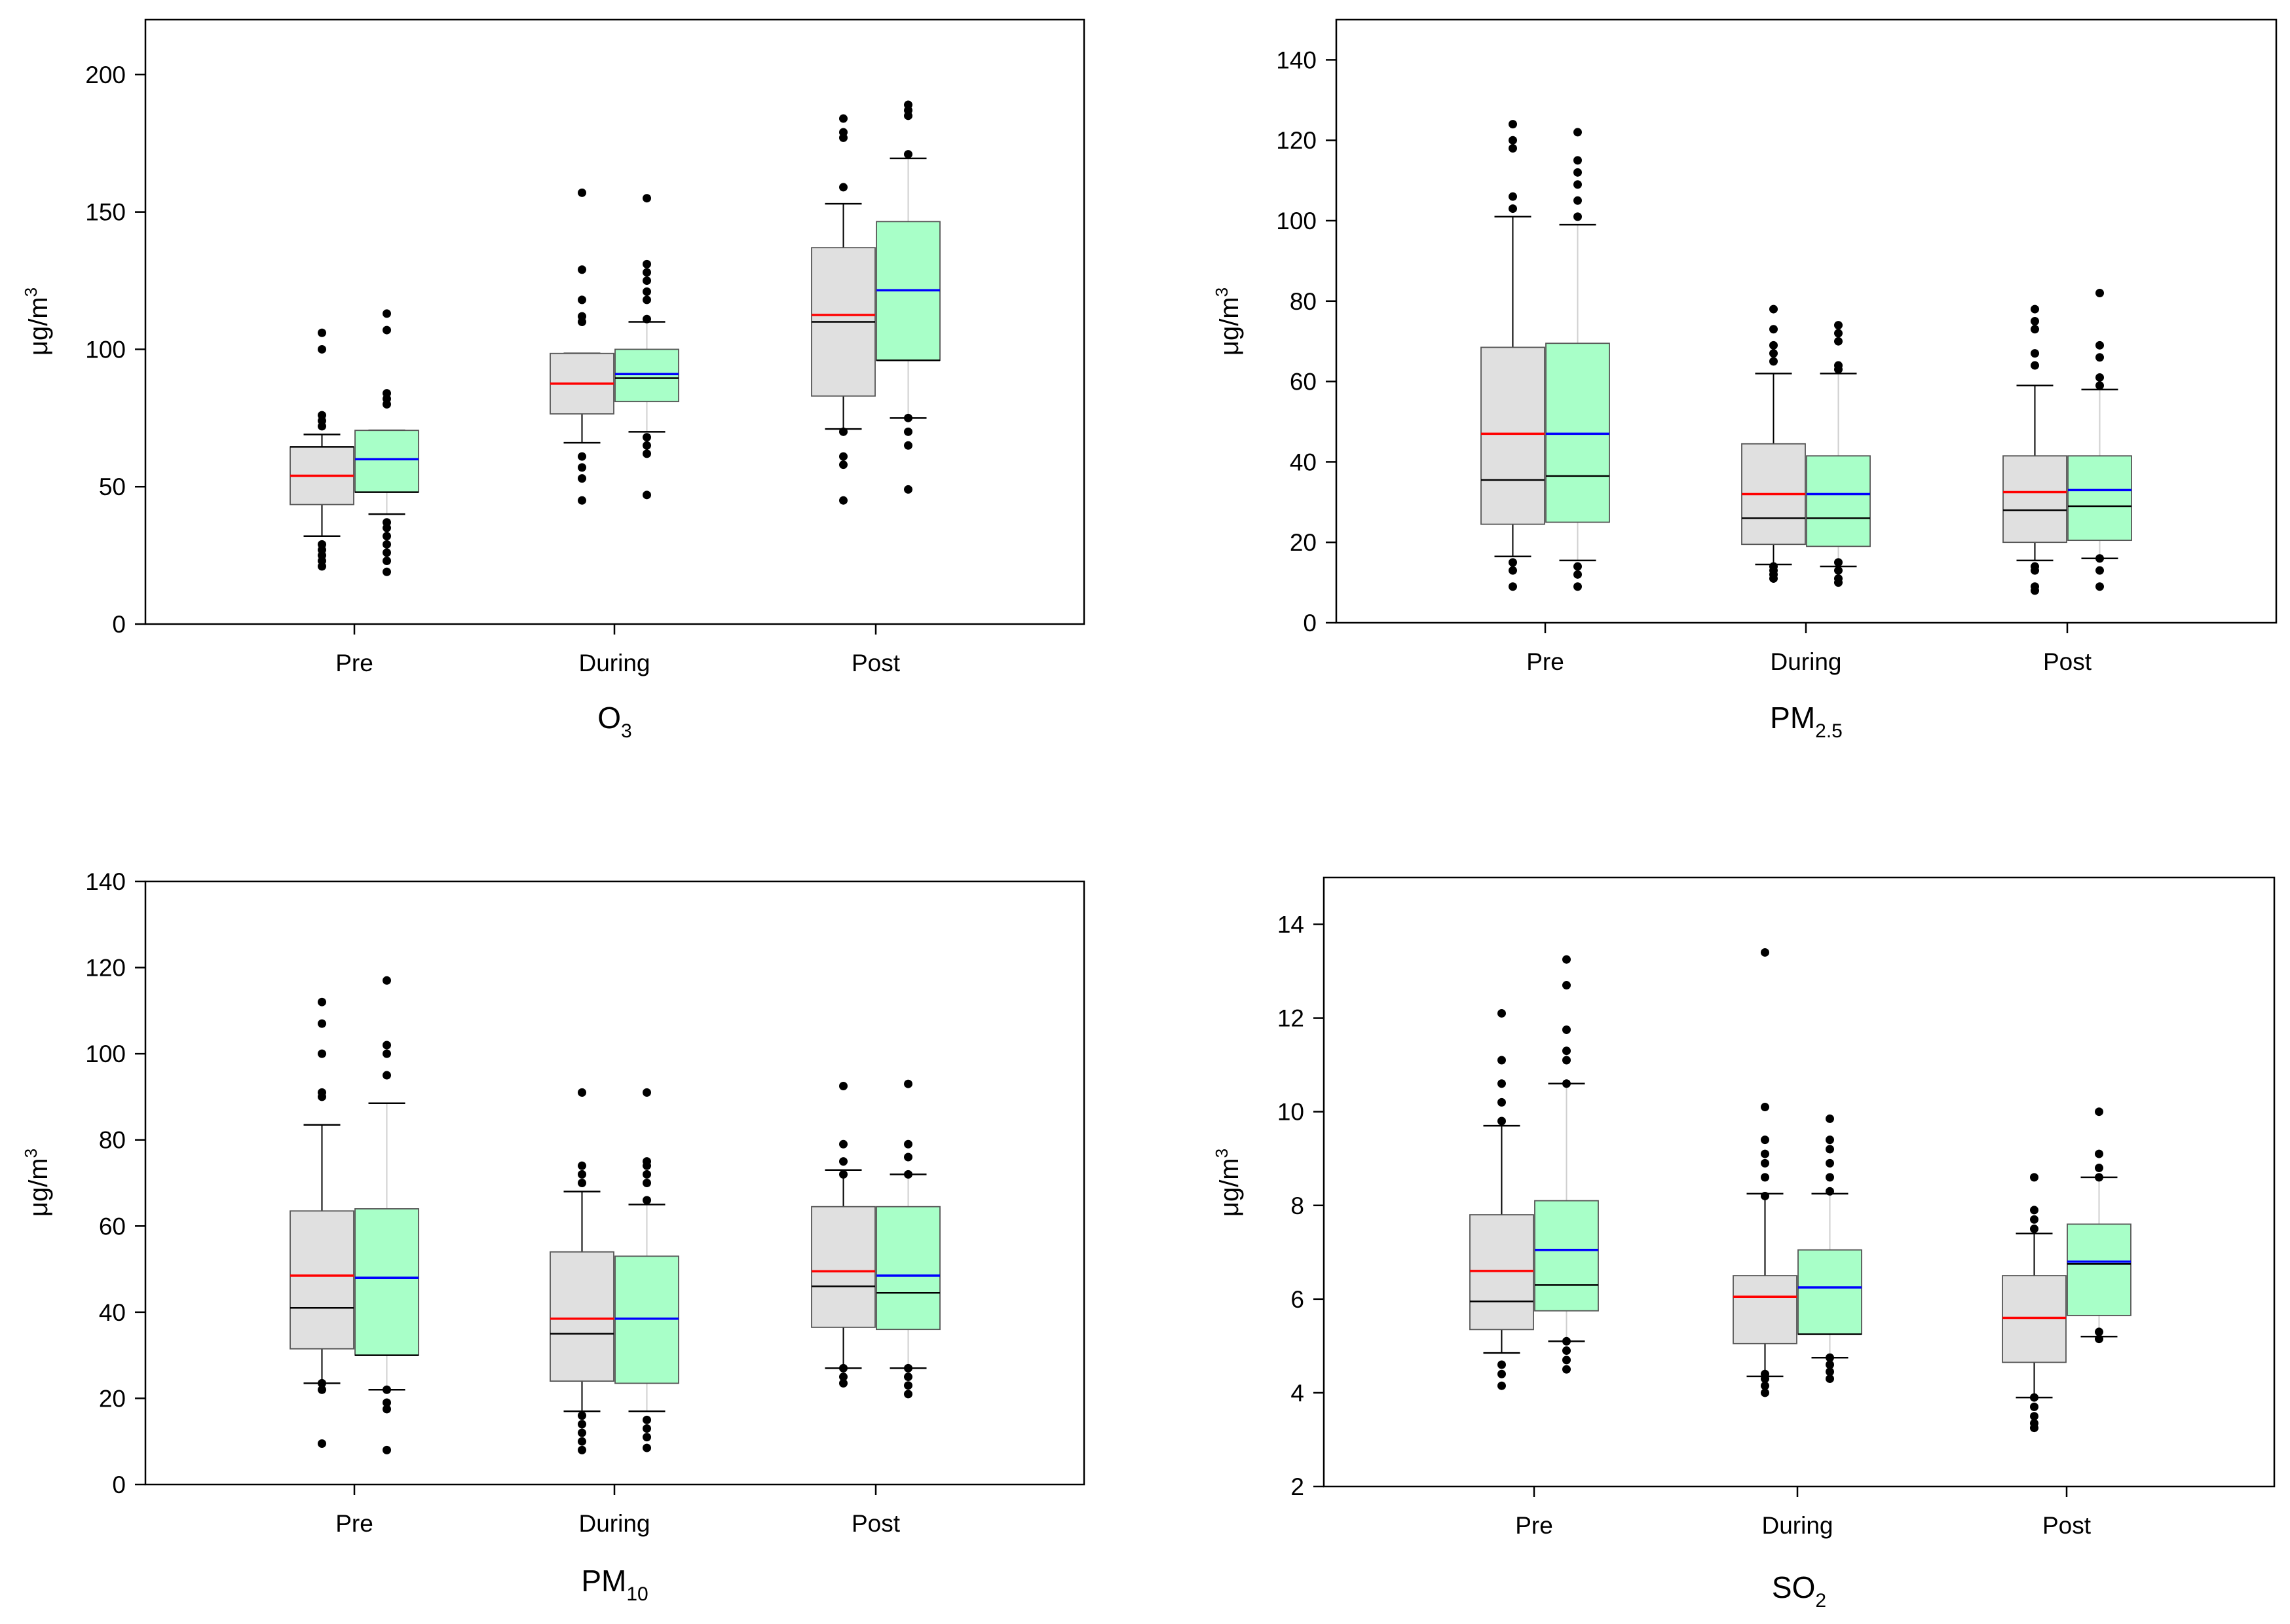  Describe the element at coordinates (1297, 1205) in the screenshot. I see `y-tick-label: 8` at that location.